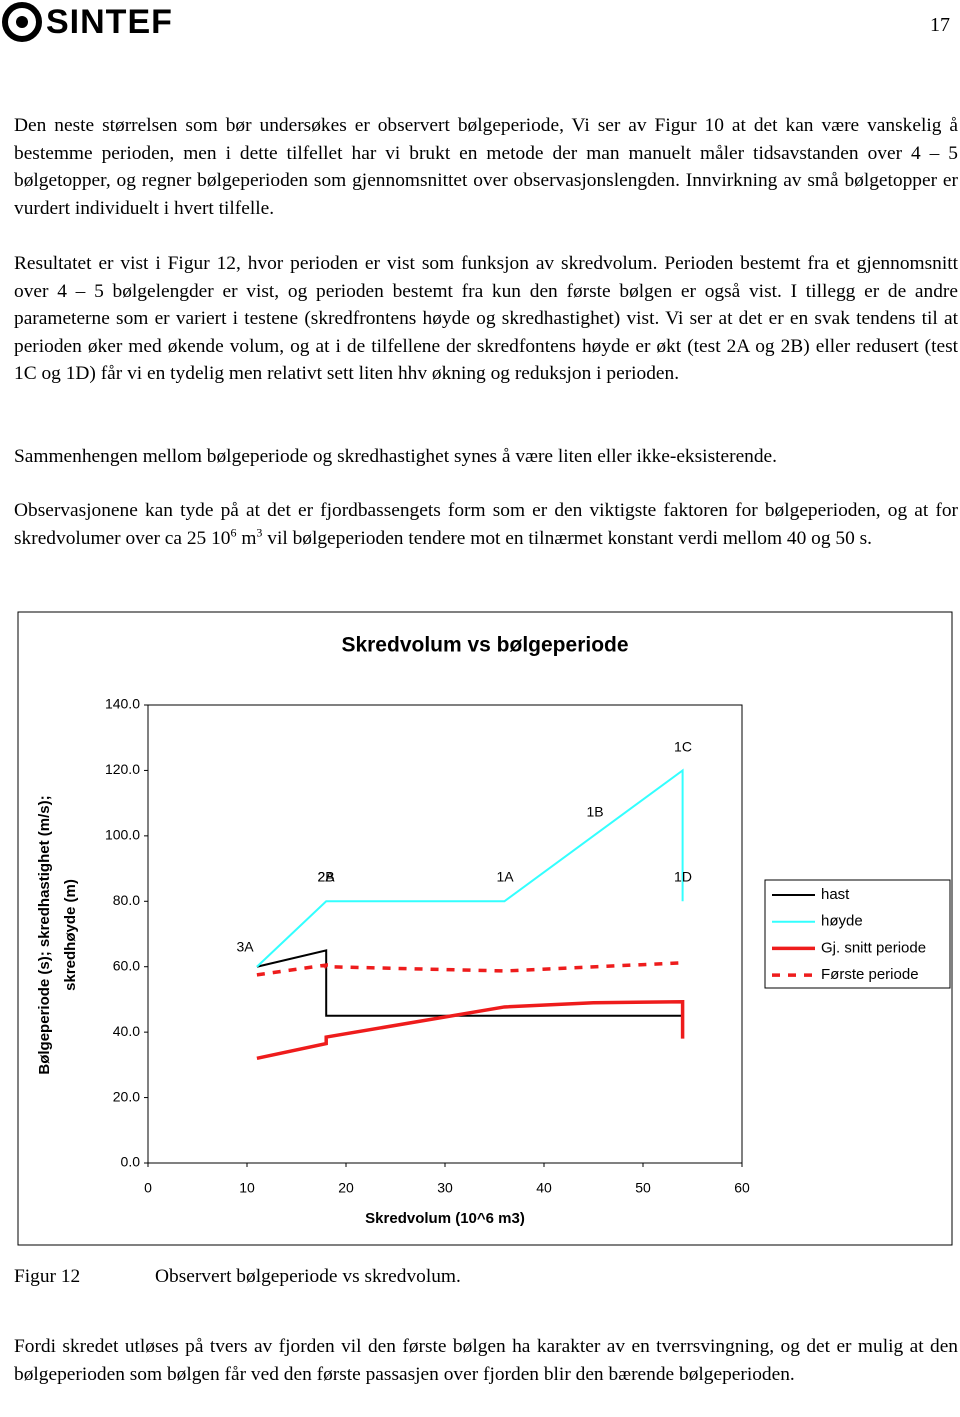 This screenshot has height=1417, width=960. I want to click on point-label: 1A, so click(505, 877).